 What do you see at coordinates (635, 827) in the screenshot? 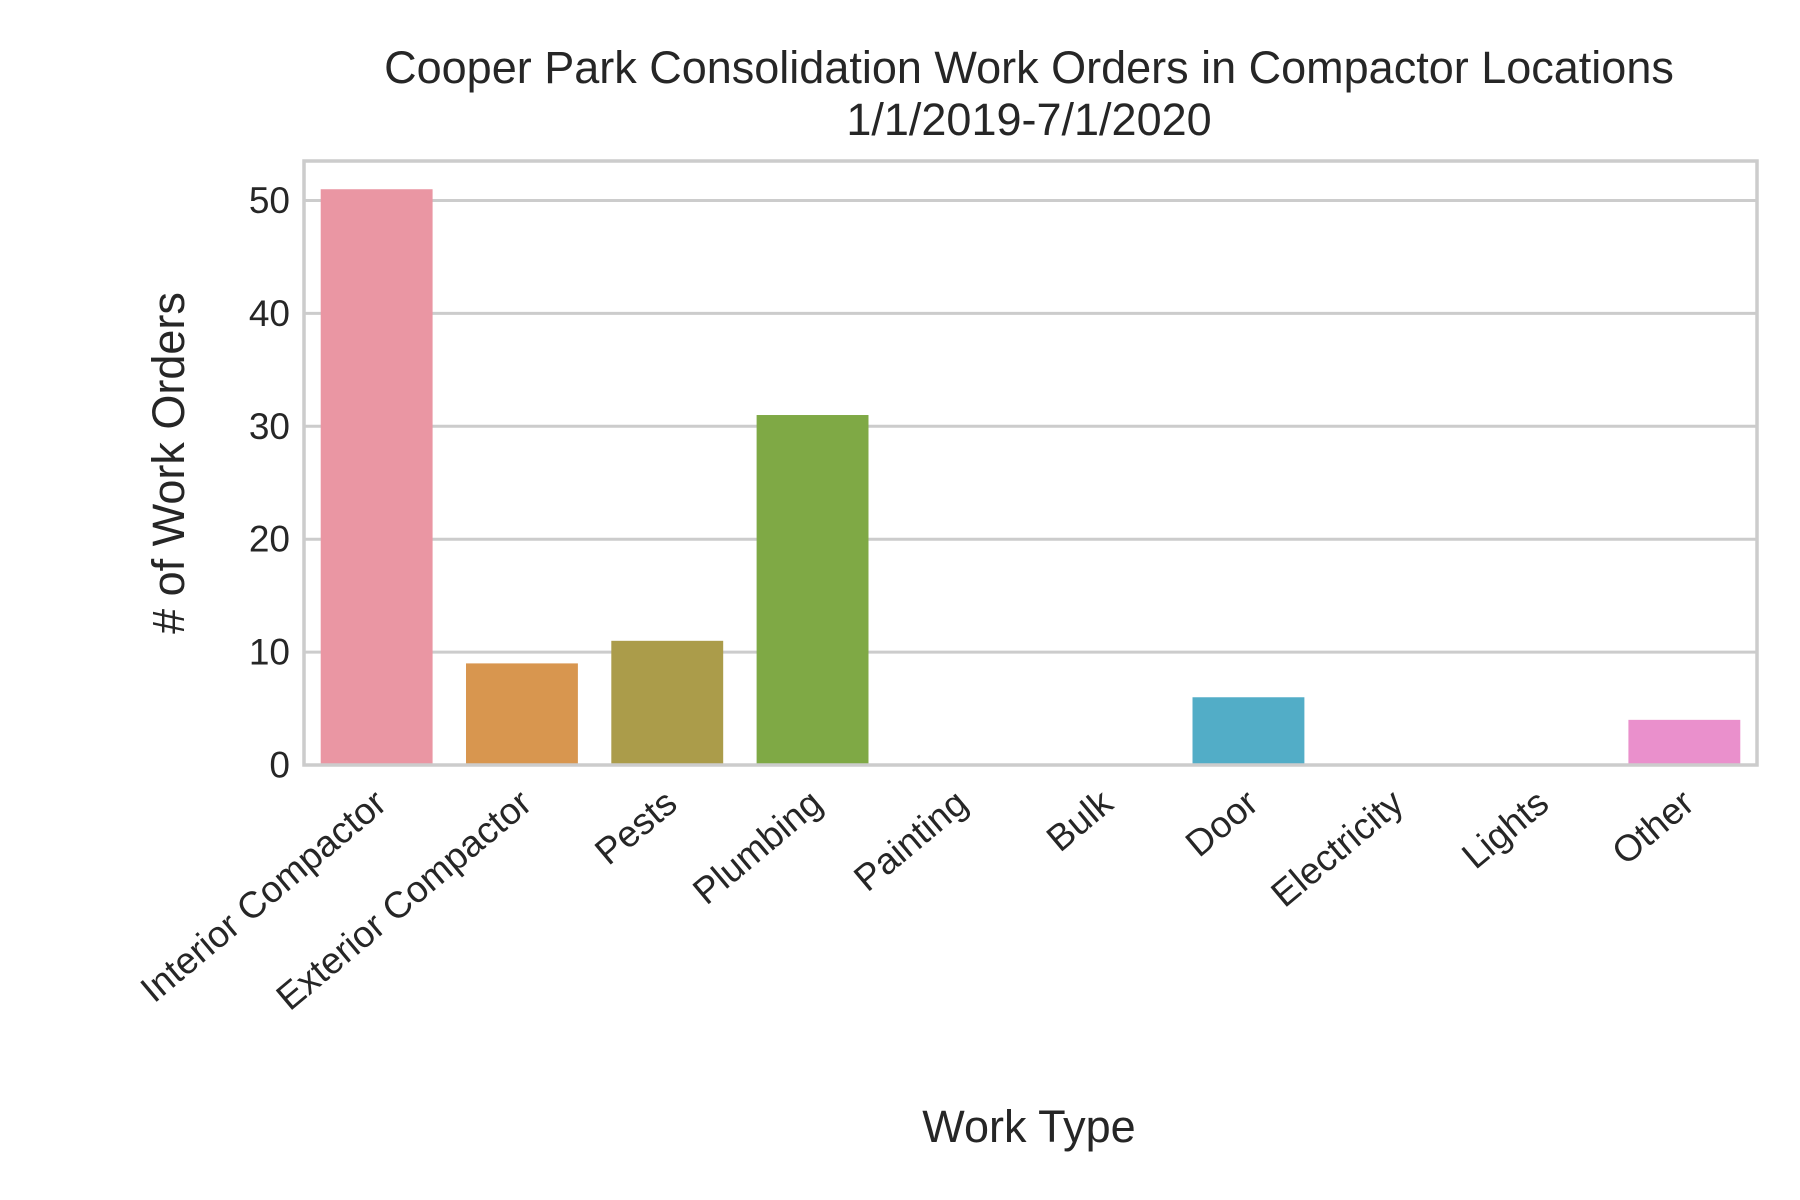
I see `x-tick-label: Pests` at bounding box center [635, 827].